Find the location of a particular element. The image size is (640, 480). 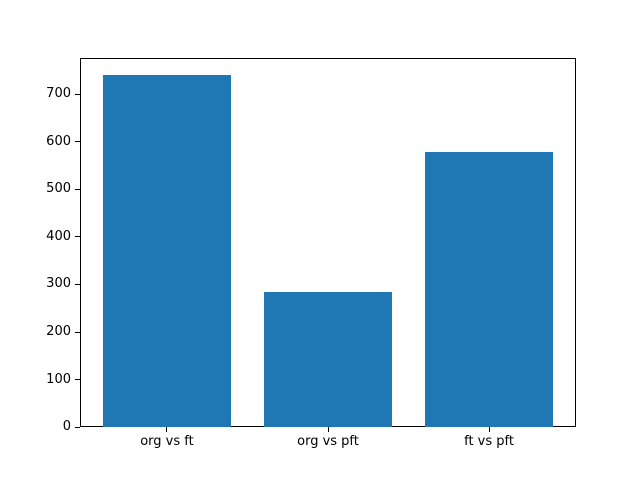

x-tick-label: ft vs pft is located at coordinates (489, 442).